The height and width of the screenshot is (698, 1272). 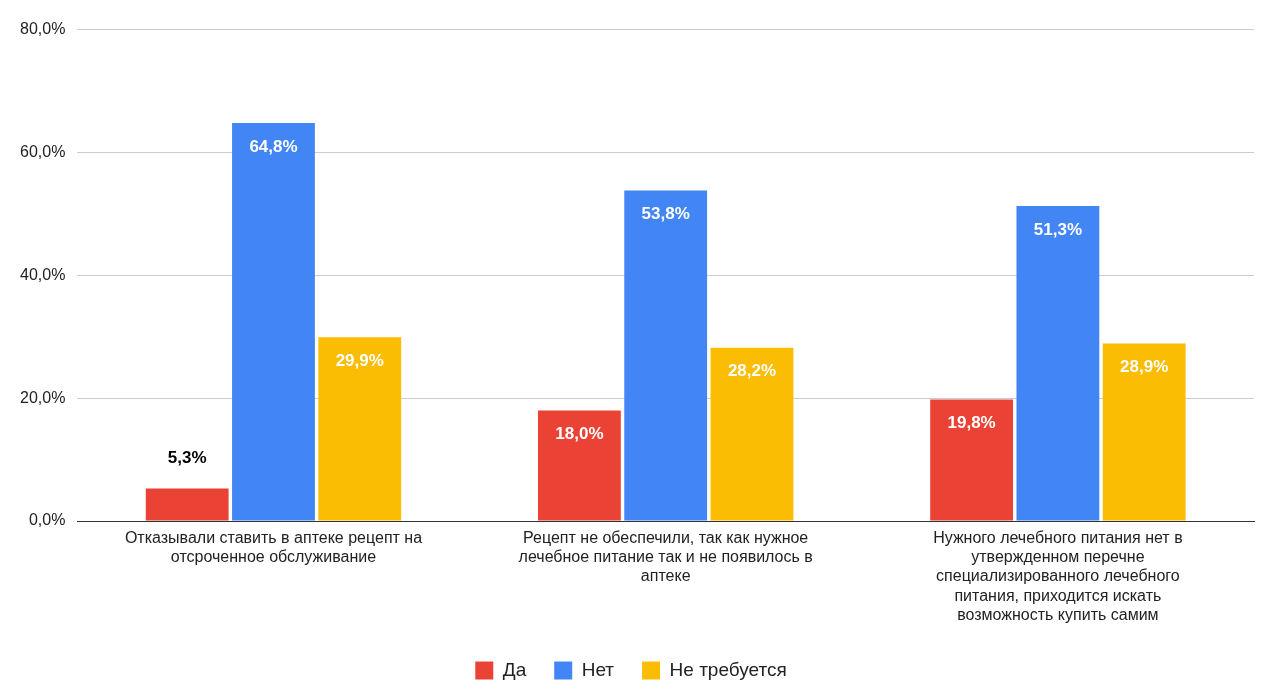 What do you see at coordinates (1058, 576) in the screenshot?
I see `x-tick-label: Нужного лечебного питания нет в утвержденном перечне специализированного лечебного питания, приходится искать возможность купить самим` at bounding box center [1058, 576].